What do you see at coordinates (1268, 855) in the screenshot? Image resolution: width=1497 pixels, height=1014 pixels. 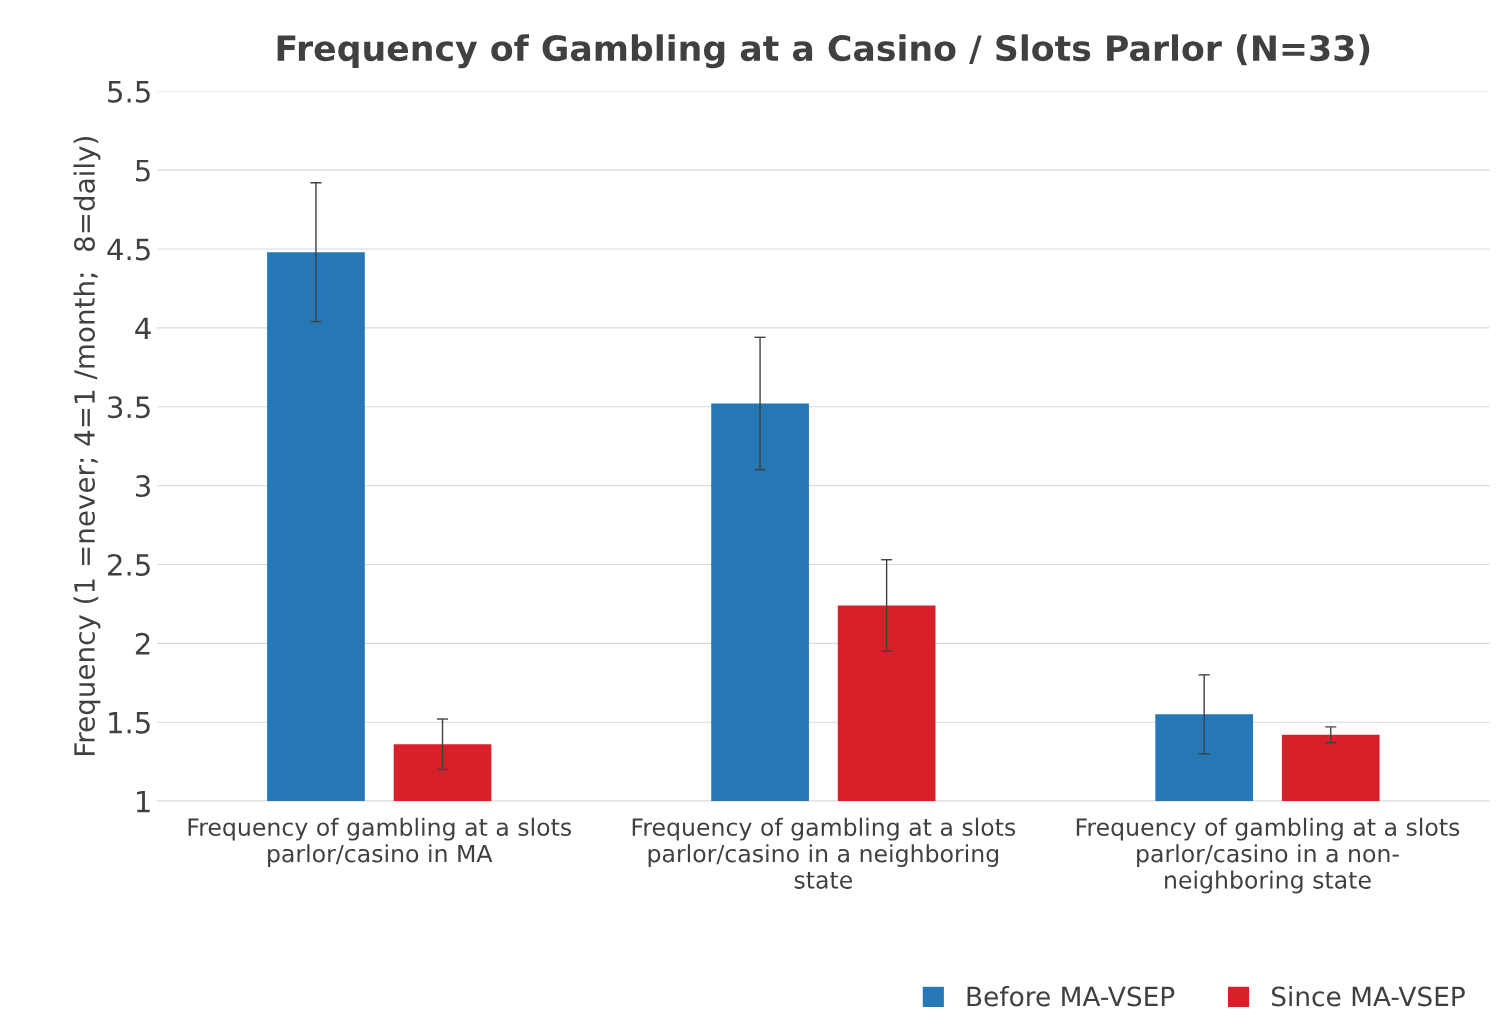 I see `x-tick-label: Frequency of gambling at a slots parlor/casino in a non-neighboring state` at bounding box center [1268, 855].